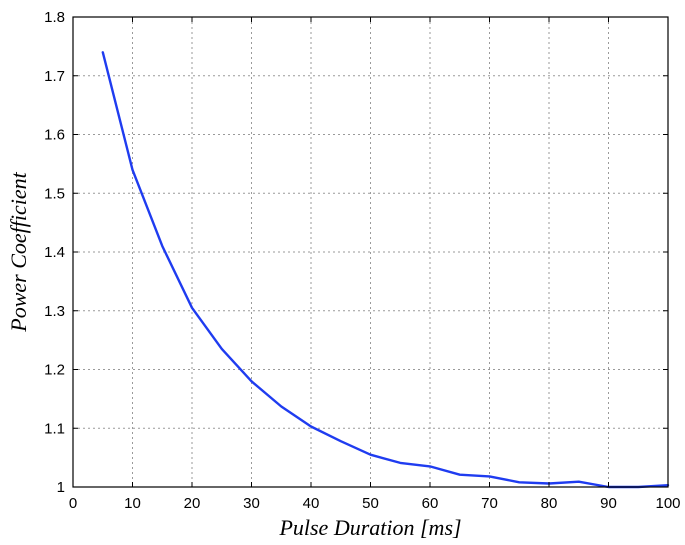 This screenshot has width=685, height=545. What do you see at coordinates (192, 503) in the screenshot?
I see `x-tick-label: 20` at bounding box center [192, 503].